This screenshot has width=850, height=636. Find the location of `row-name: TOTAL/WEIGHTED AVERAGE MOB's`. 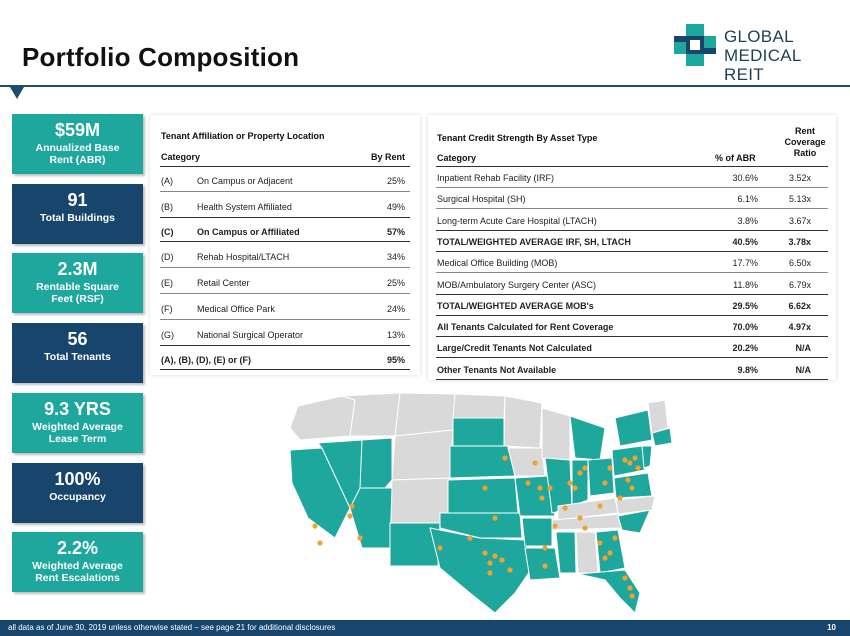

row-name: TOTAL/WEIGHTED AVERAGE MOB's is located at coordinates (515, 305).